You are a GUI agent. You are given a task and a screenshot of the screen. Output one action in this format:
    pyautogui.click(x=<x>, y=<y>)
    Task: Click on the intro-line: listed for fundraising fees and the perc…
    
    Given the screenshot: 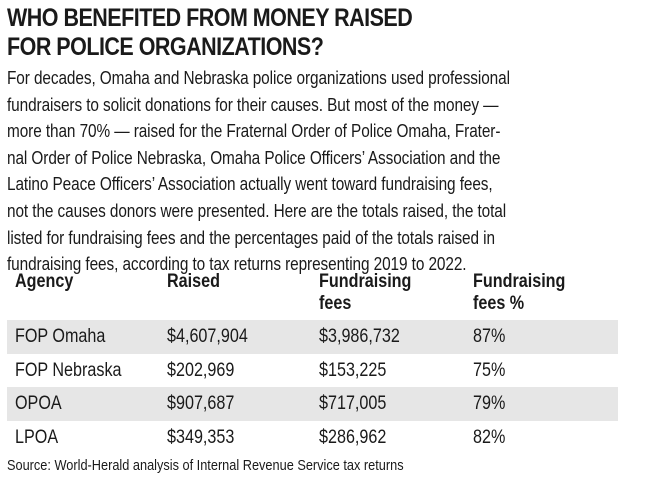 What is the action you would take?
    pyautogui.click(x=251, y=237)
    